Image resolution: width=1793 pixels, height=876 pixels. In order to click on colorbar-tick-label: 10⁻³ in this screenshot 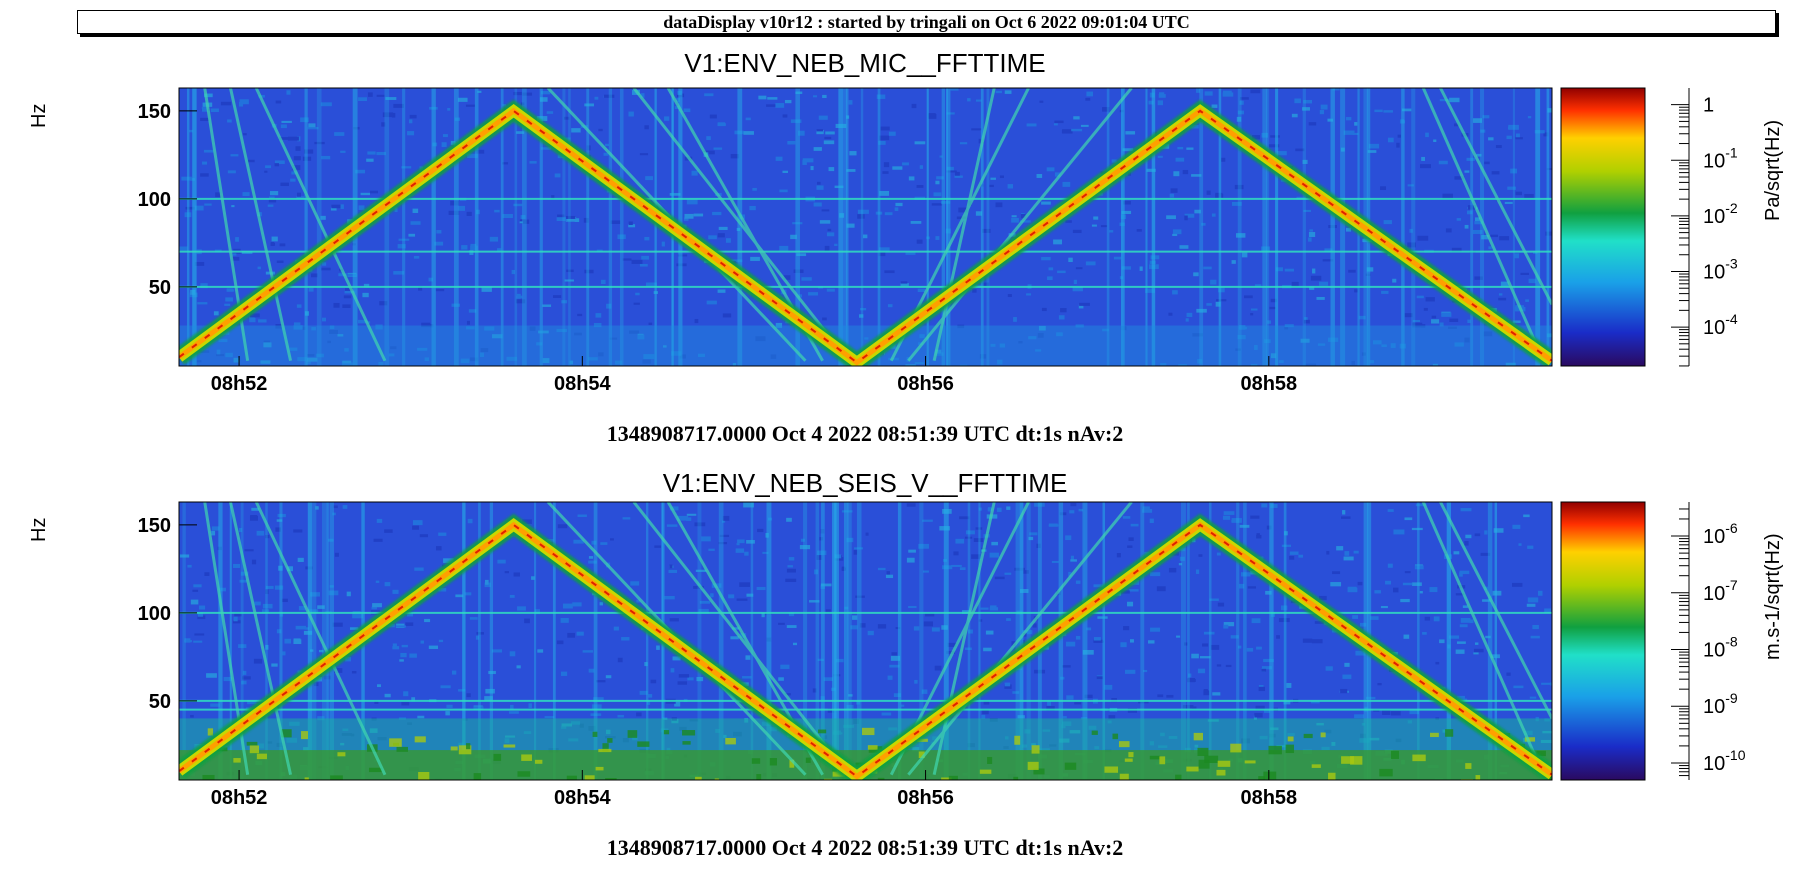, I will do `click(1720, 269)`.